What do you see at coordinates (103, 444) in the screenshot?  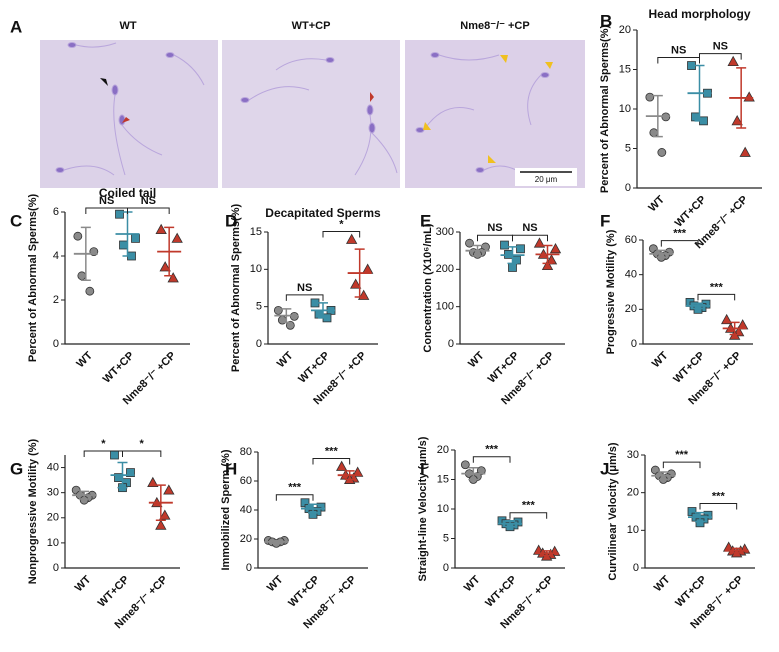 I see `significance-label: *` at bounding box center [103, 444].